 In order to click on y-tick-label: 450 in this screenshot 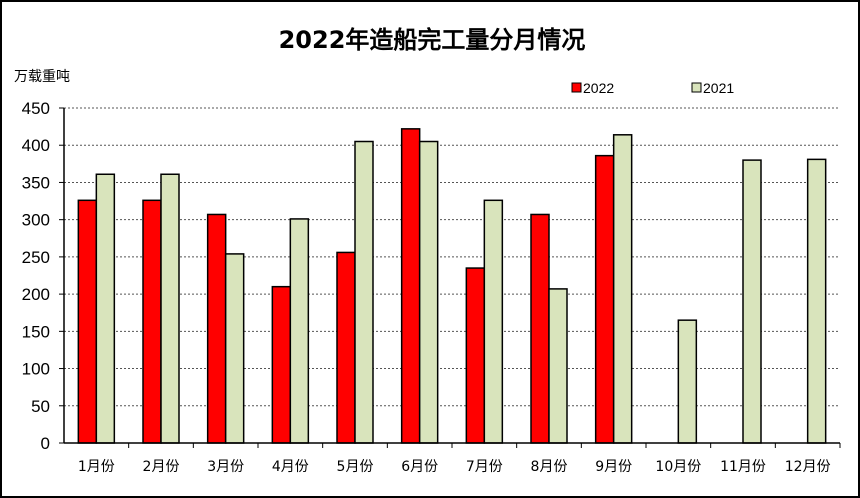, I will do `click(36, 108)`.